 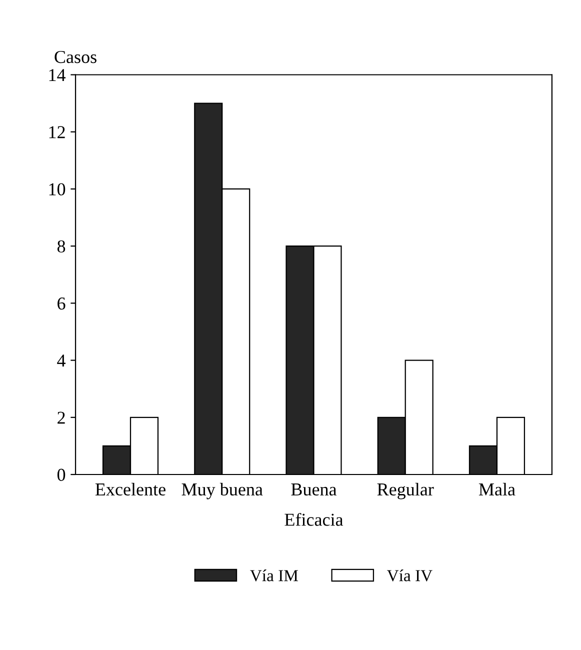 I want to click on y-tick-label: 12, so click(x=57, y=132).